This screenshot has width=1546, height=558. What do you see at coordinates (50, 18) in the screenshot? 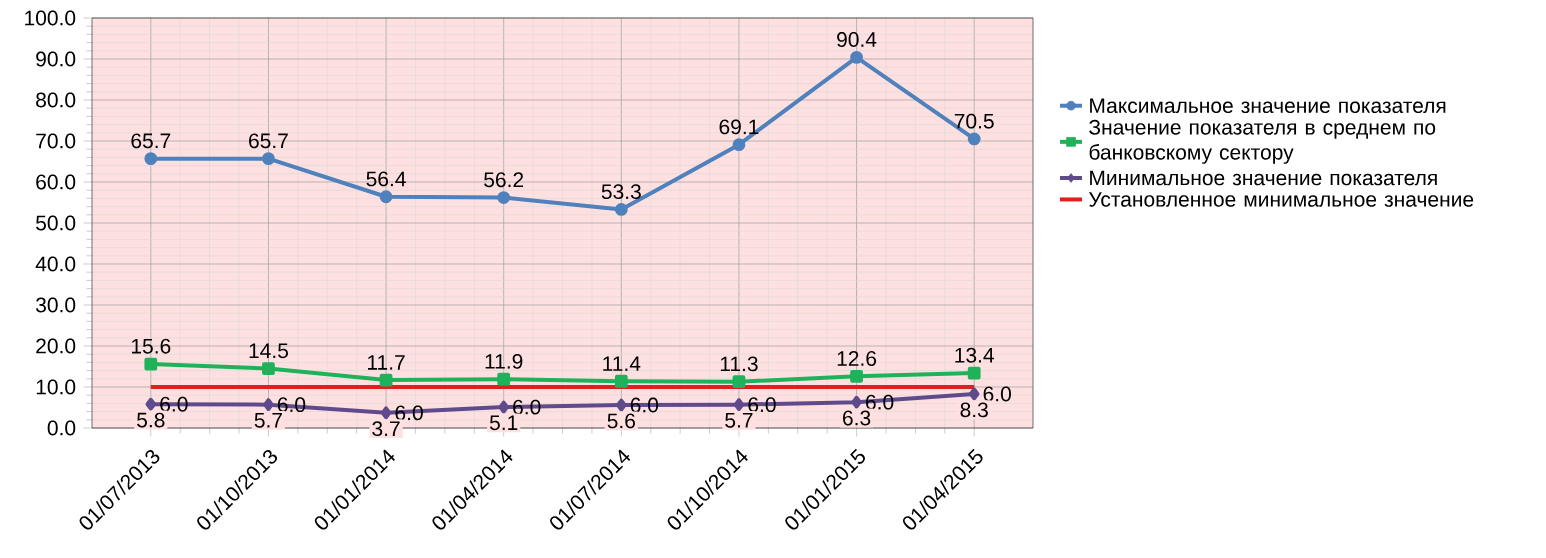
I see `y-tick-label: 100.0` at bounding box center [50, 18].